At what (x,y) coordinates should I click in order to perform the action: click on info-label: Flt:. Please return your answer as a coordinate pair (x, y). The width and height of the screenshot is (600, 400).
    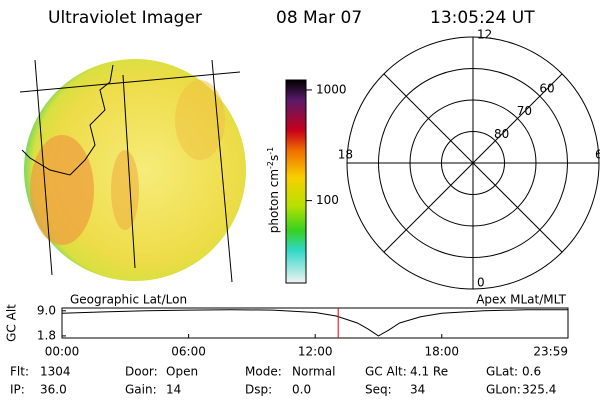
    Looking at the image, I should click on (19, 372).